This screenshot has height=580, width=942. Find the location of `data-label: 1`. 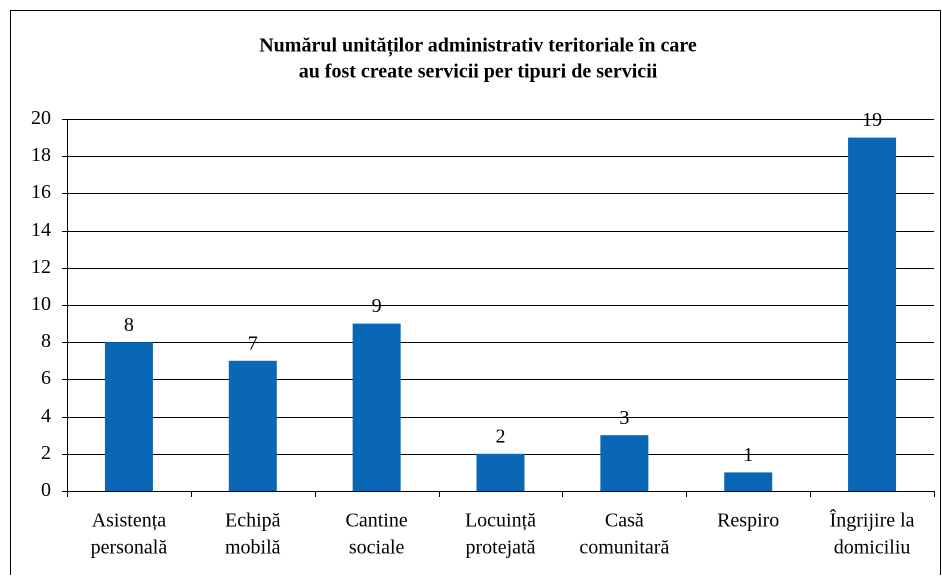

data-label: 1 is located at coordinates (748, 455).